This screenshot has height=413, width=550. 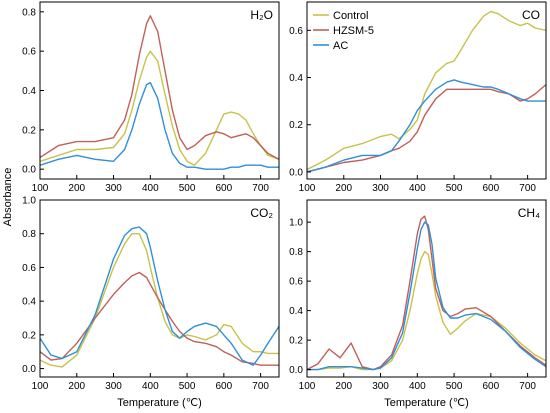 What do you see at coordinates (296, 125) in the screenshot?
I see `y-tick-label-co-1: 0.2` at bounding box center [296, 125].